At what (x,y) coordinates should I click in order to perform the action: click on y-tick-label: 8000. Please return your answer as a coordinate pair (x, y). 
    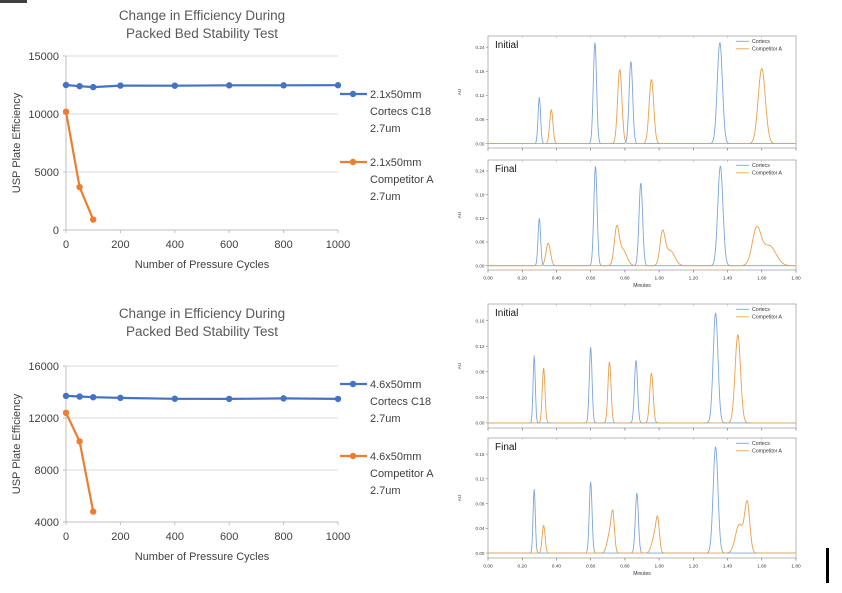
    Looking at the image, I should click on (47, 471).